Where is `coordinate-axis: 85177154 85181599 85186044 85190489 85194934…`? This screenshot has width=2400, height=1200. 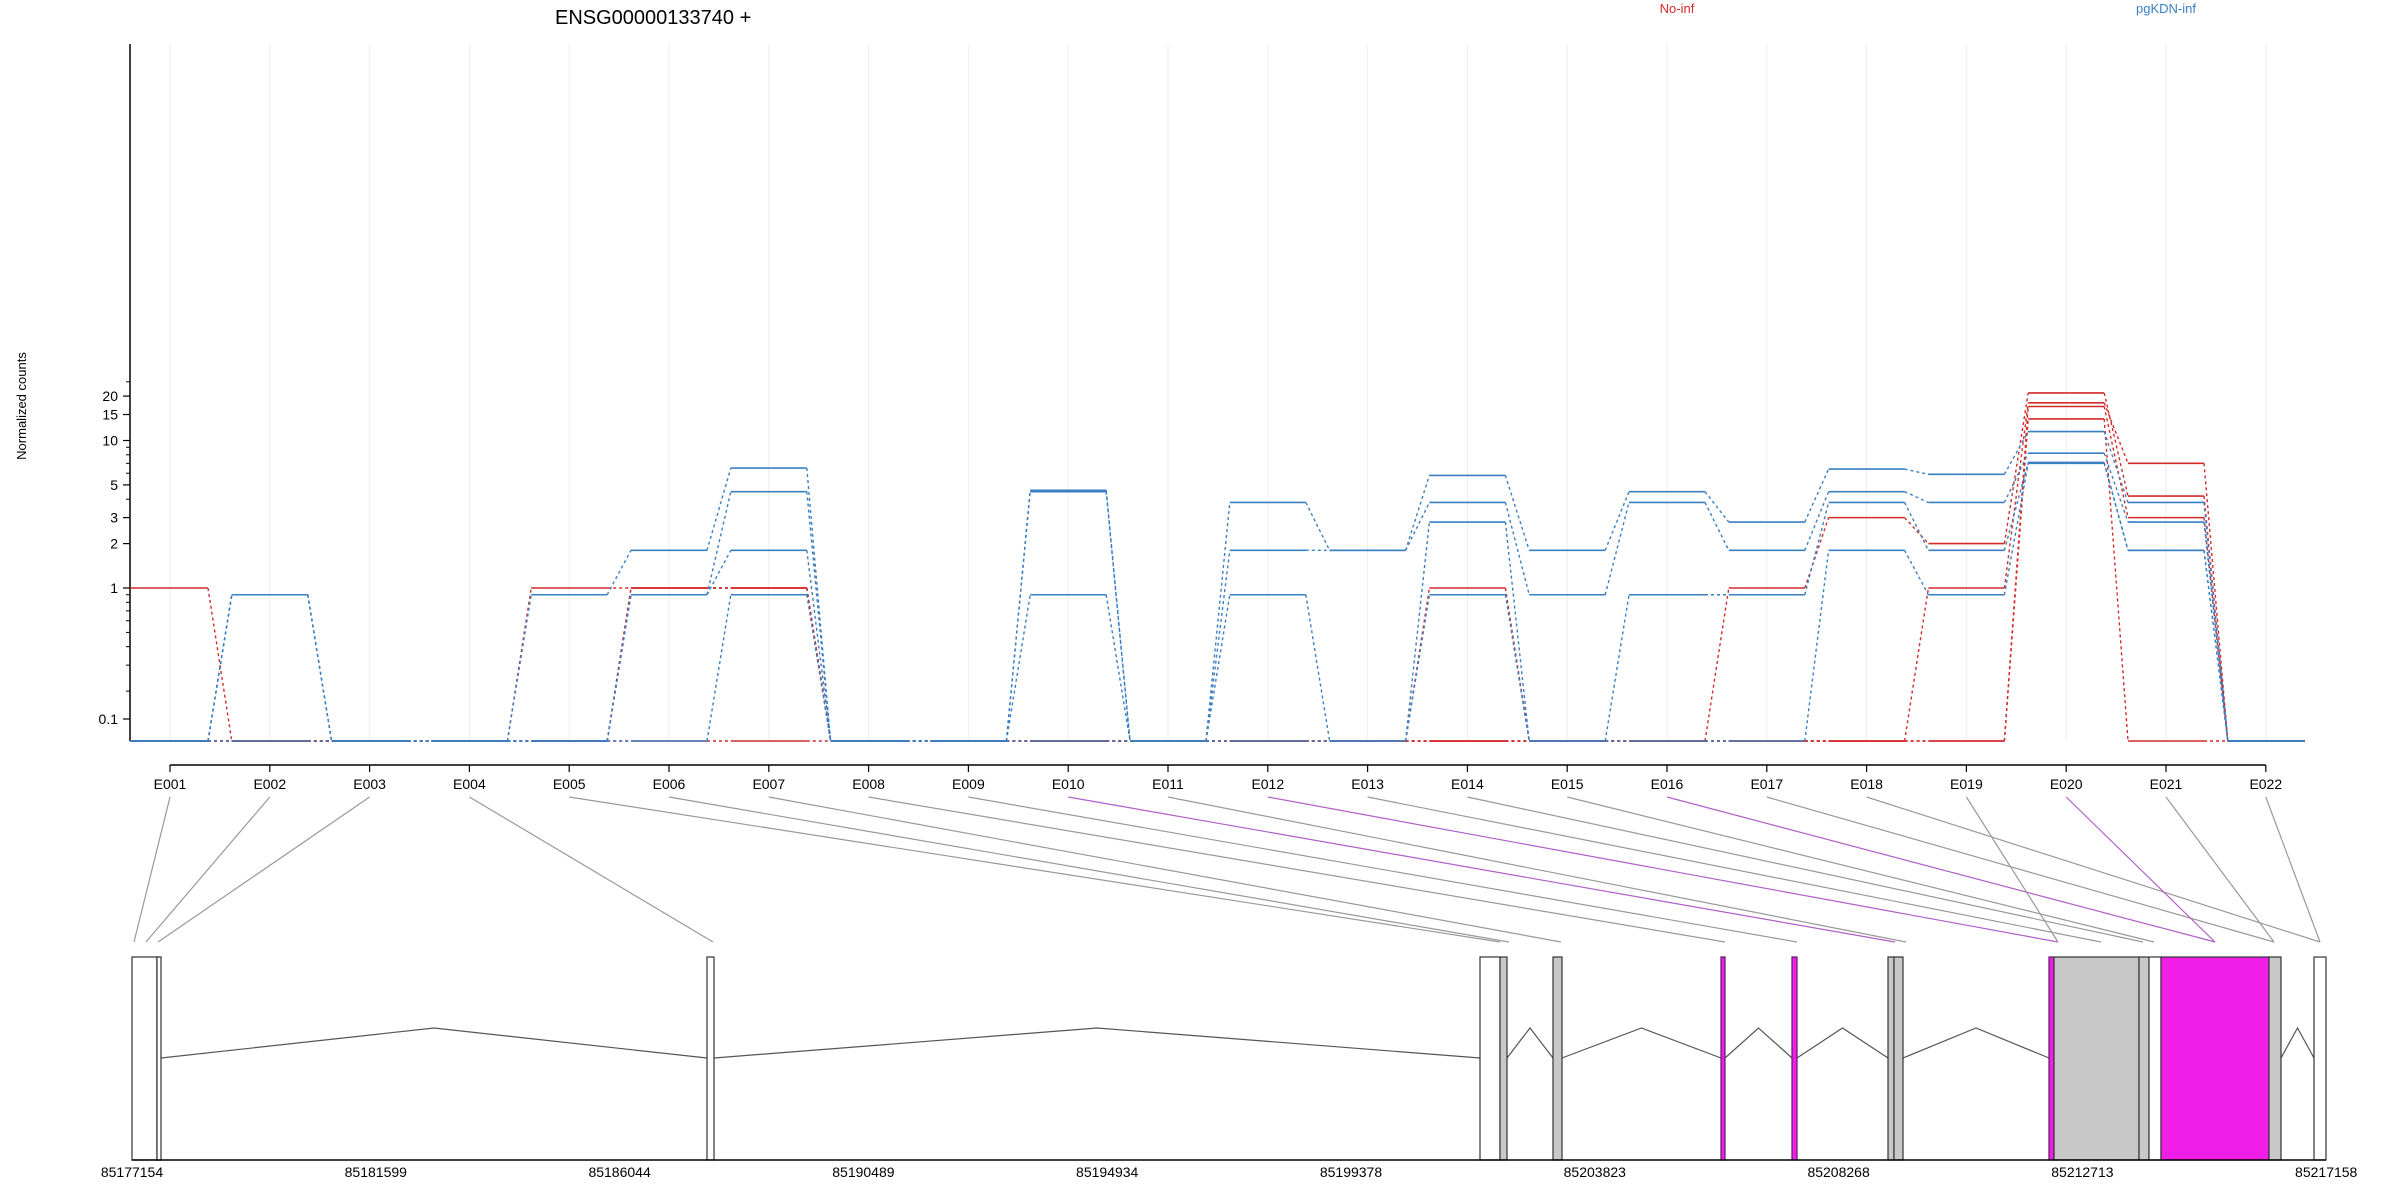 coordinate-axis: 85177154 85181599 85186044 85190489 85194934… is located at coordinates (1229, 1169).